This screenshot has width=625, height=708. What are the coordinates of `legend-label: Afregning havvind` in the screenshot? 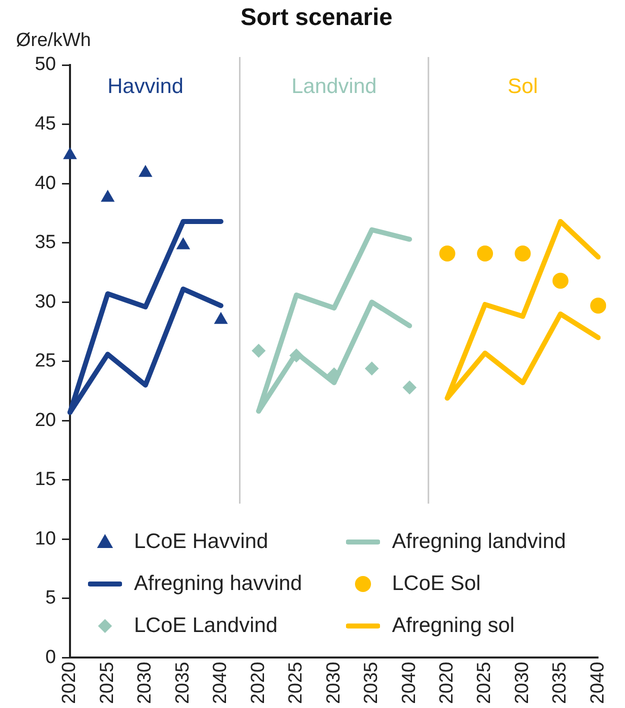 It's located at (218, 584).